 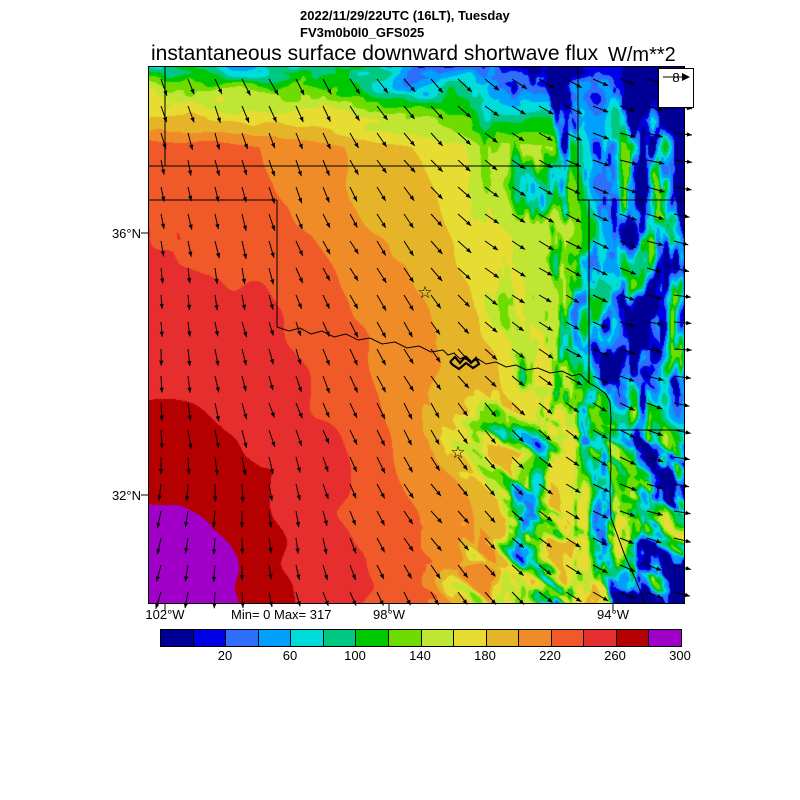 What do you see at coordinates (389, 614) in the screenshot?
I see `lon-tick-label-98w: 98°W` at bounding box center [389, 614].